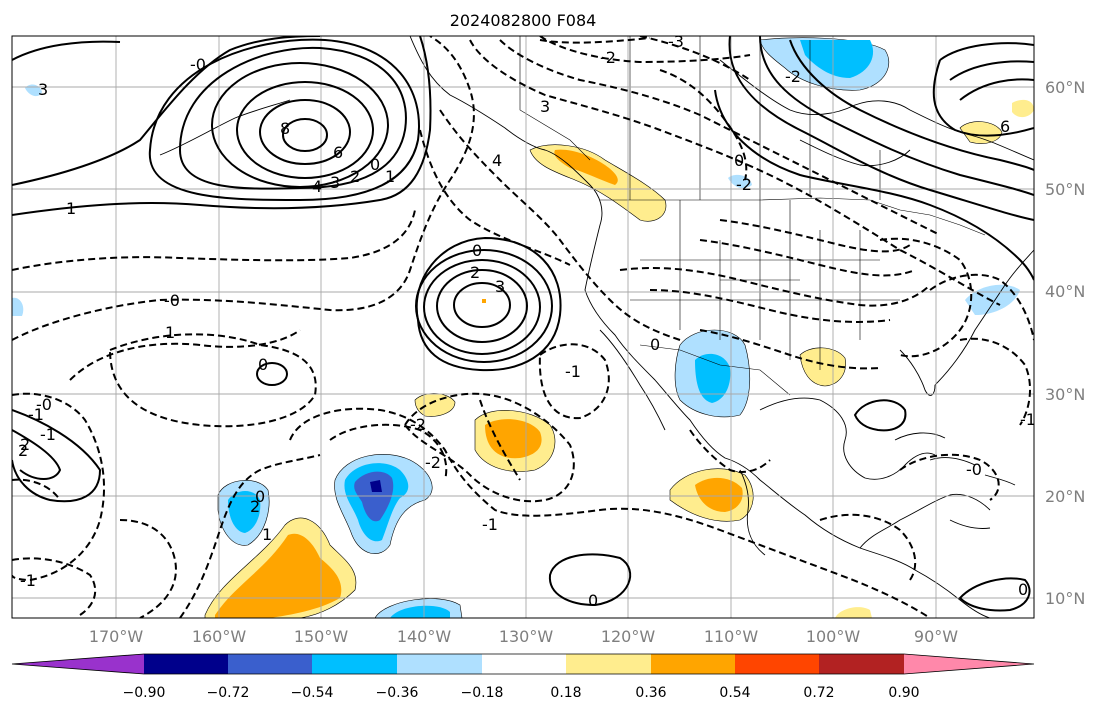 The width and height of the screenshot is (1105, 716). Describe the element at coordinates (936, 636) in the screenshot. I see `lon-label: 90°W` at that location.